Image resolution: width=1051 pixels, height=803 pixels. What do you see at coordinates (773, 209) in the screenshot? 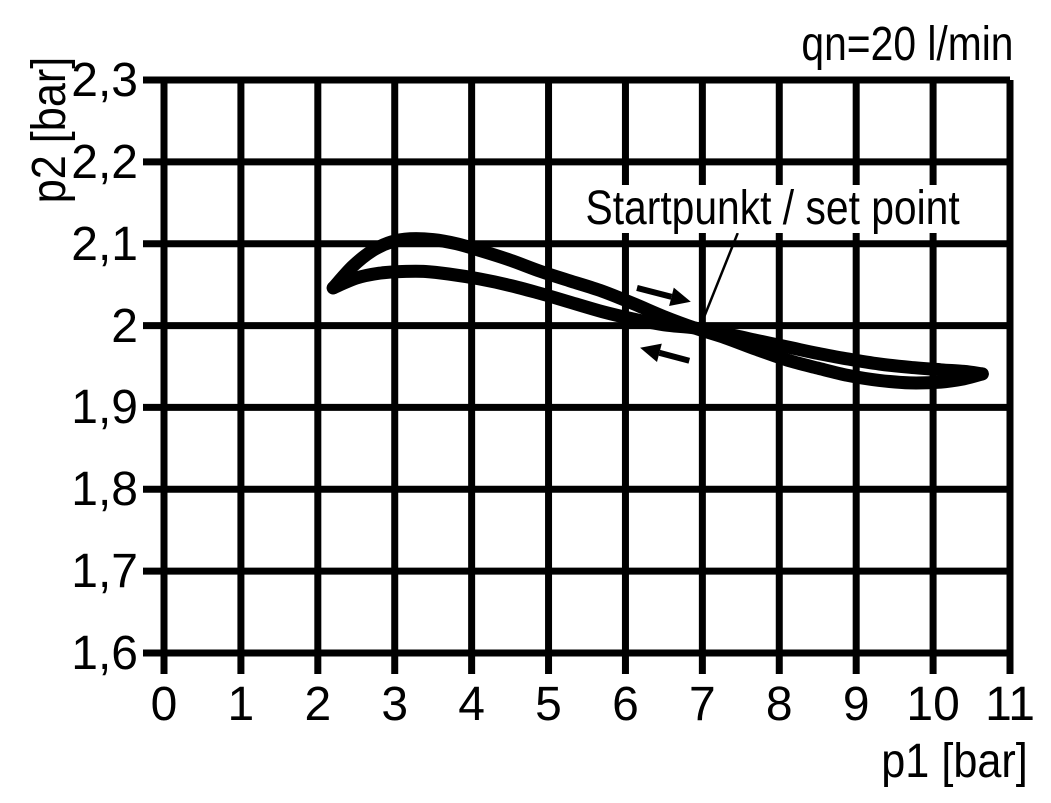
I see `set-point-annotation: Startpunkt / set point` at bounding box center [773, 209].